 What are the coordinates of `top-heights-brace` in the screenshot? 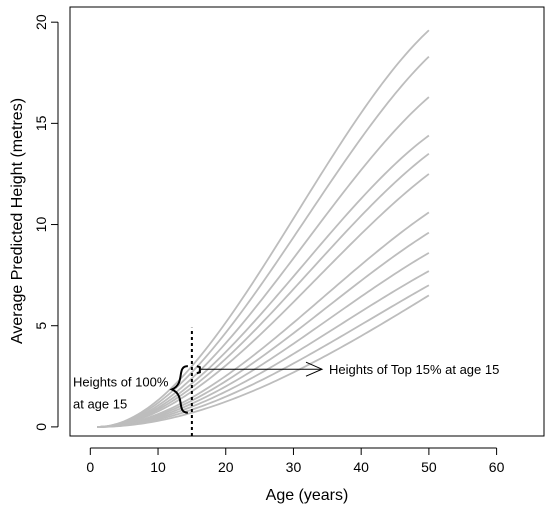 It's located at (198, 370).